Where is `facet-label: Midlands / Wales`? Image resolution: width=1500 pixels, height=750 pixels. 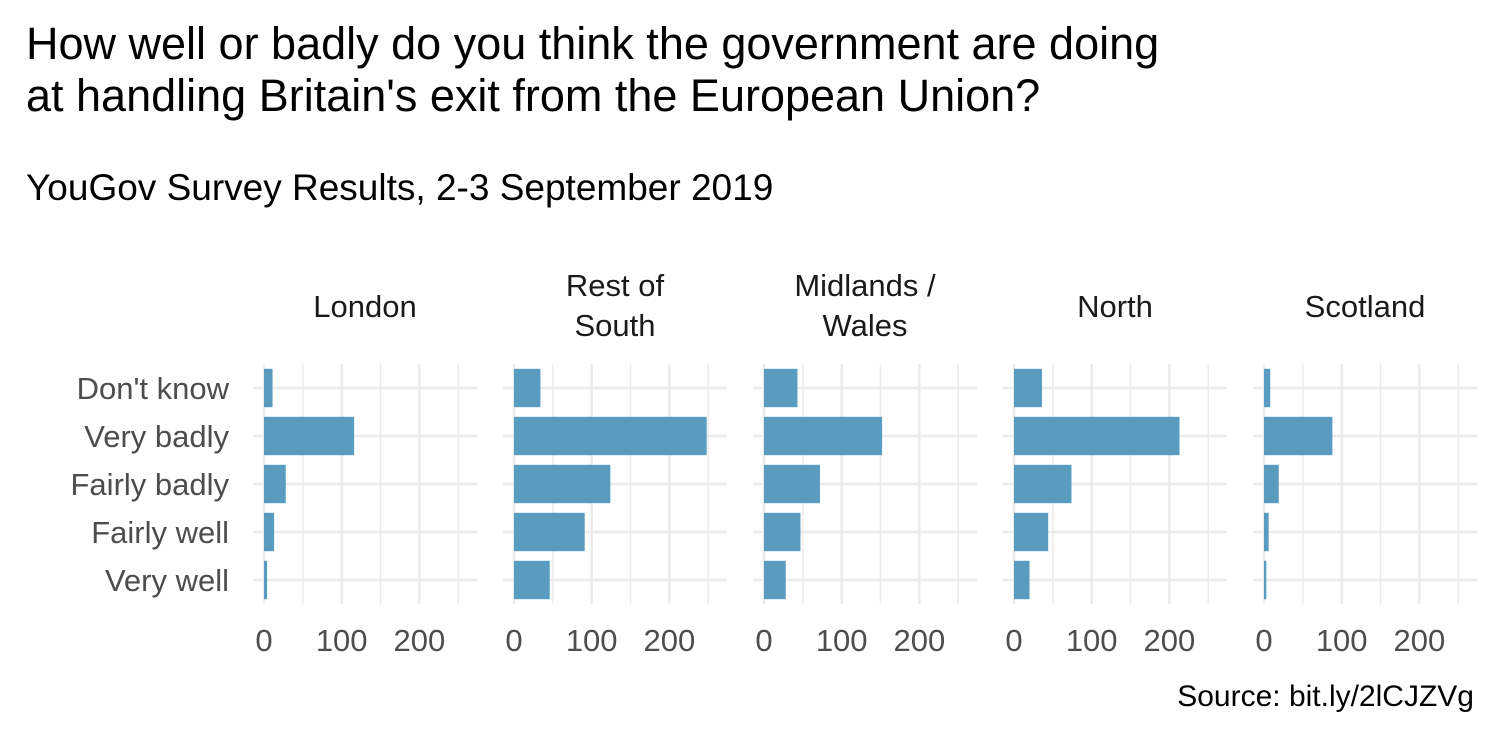
facet-label: Midlands / Wales is located at coordinates (865, 305).